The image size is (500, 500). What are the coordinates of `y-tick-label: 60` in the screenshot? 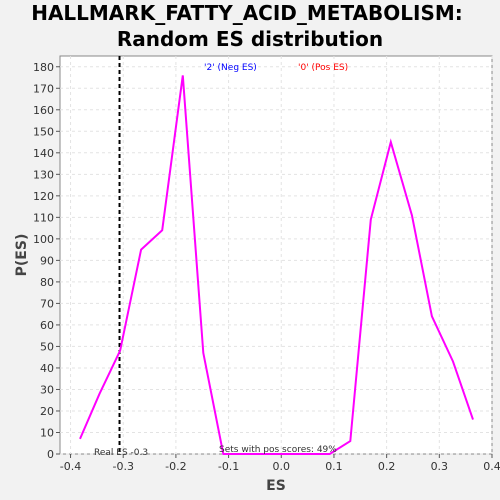 It's located at (47, 325).